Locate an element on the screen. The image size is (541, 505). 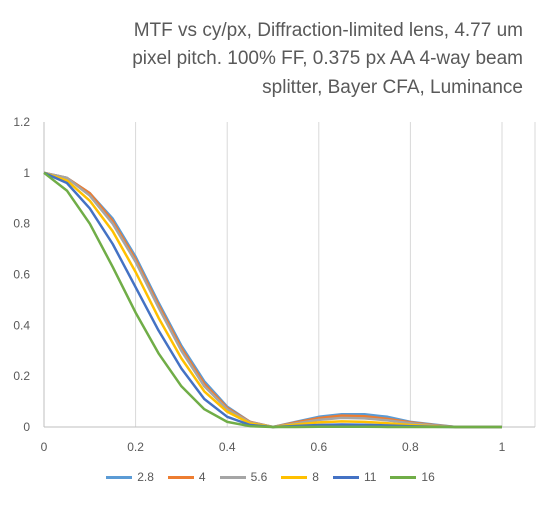
x-tick-label: 0.6 is located at coordinates (318, 447).